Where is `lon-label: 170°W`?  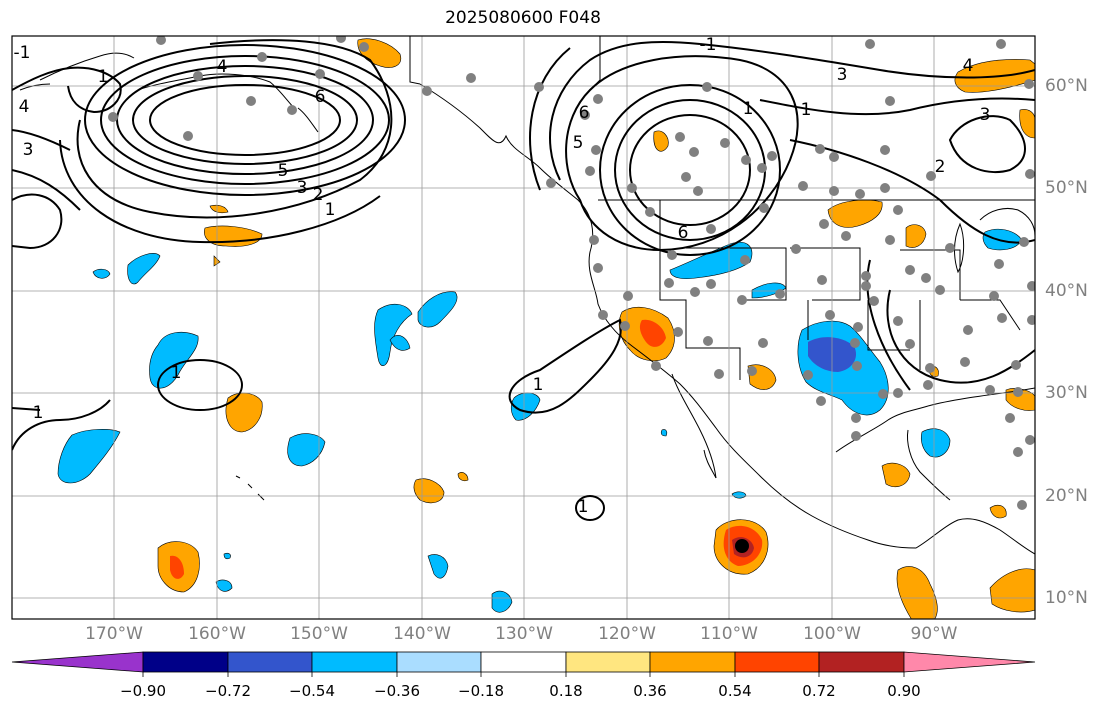
lon-label: 170°W is located at coordinates (114, 634).